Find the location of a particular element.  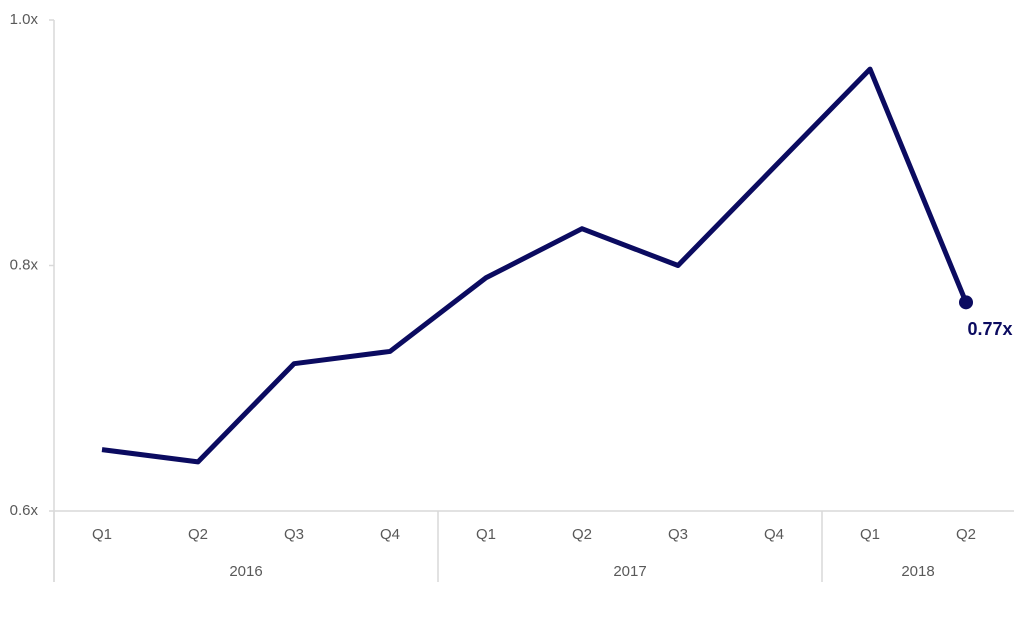

marker is located at coordinates (966, 302).